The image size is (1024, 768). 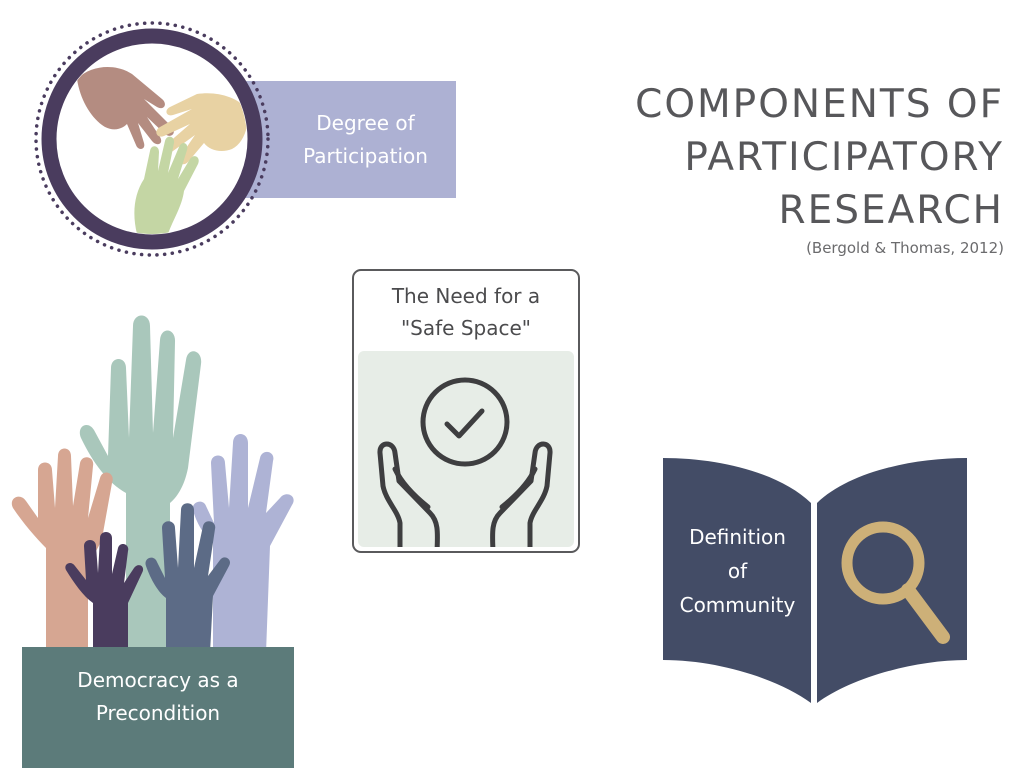 I want to click on safe-space-icon-panel, so click(x=466, y=449).